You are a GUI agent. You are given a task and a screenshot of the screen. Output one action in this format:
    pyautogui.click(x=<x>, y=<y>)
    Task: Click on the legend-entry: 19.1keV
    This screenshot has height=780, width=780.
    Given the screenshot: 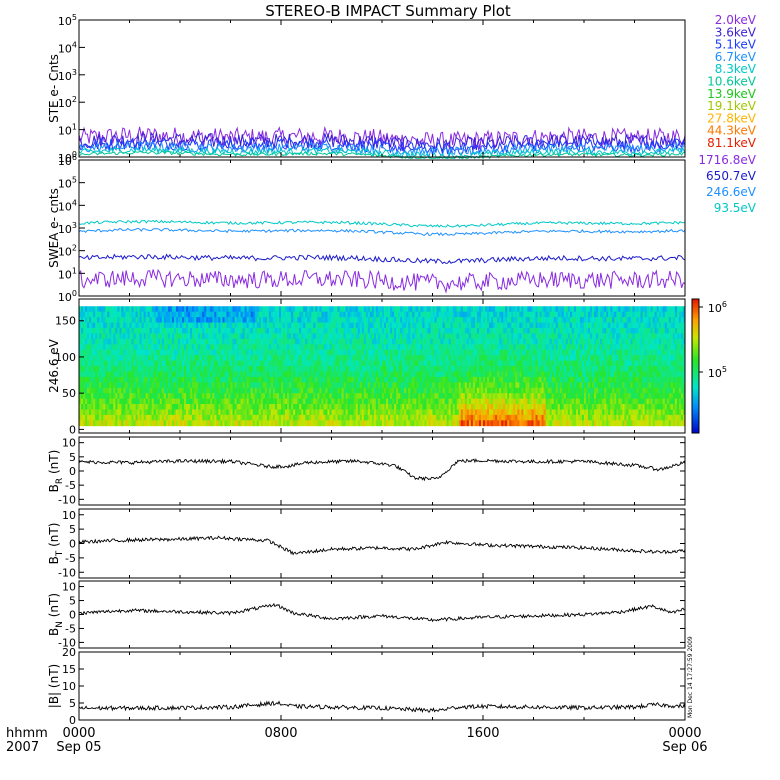 What is the action you would take?
    pyautogui.click(x=732, y=106)
    